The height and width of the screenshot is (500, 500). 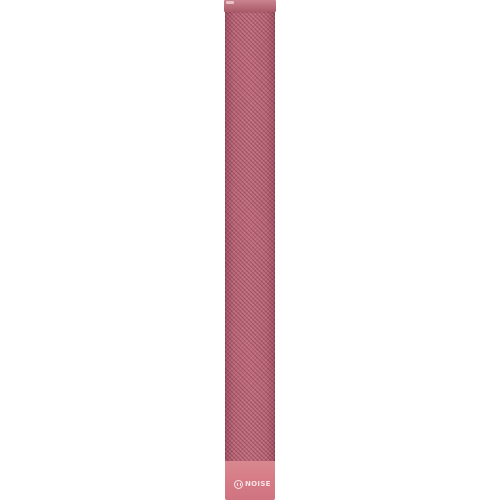 I want to click on mesh-strap-band, so click(x=250, y=237).